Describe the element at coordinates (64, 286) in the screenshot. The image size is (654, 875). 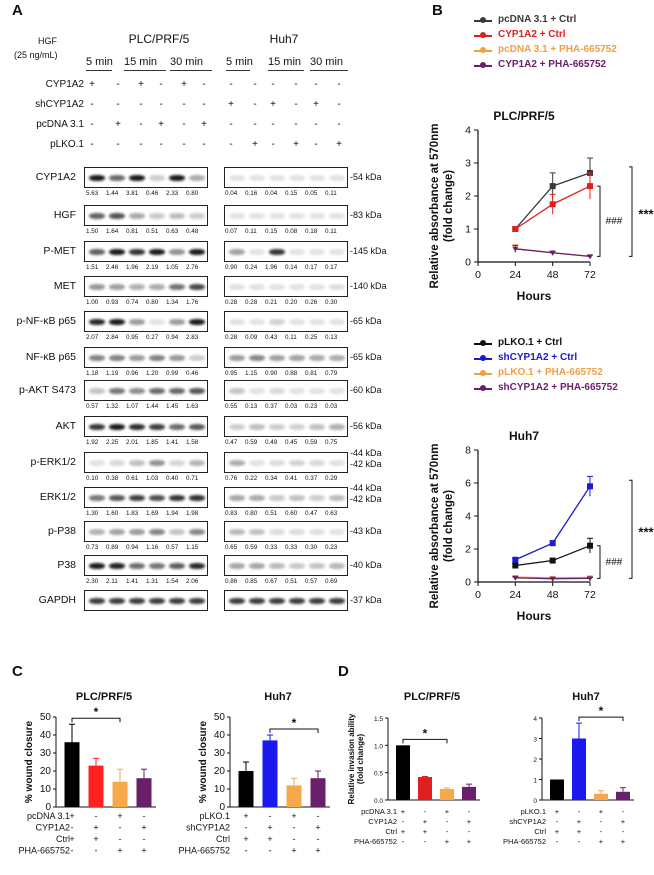
I see `blot-label: MET` at that location.